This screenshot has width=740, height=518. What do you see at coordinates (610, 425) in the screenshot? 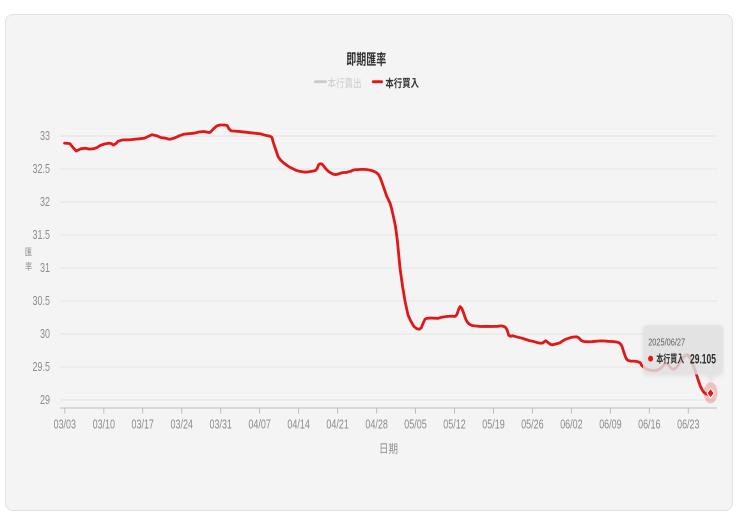
I see `svg-text: 06/09` at bounding box center [610, 425].